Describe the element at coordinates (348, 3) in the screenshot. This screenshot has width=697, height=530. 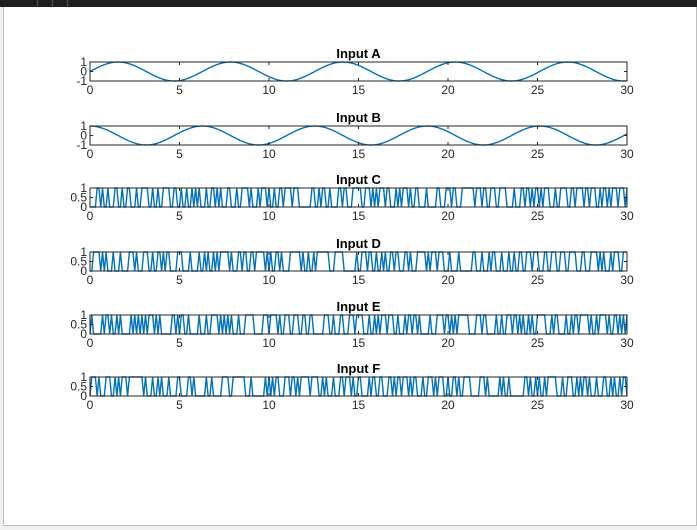
I see `window-titlebar` at that location.